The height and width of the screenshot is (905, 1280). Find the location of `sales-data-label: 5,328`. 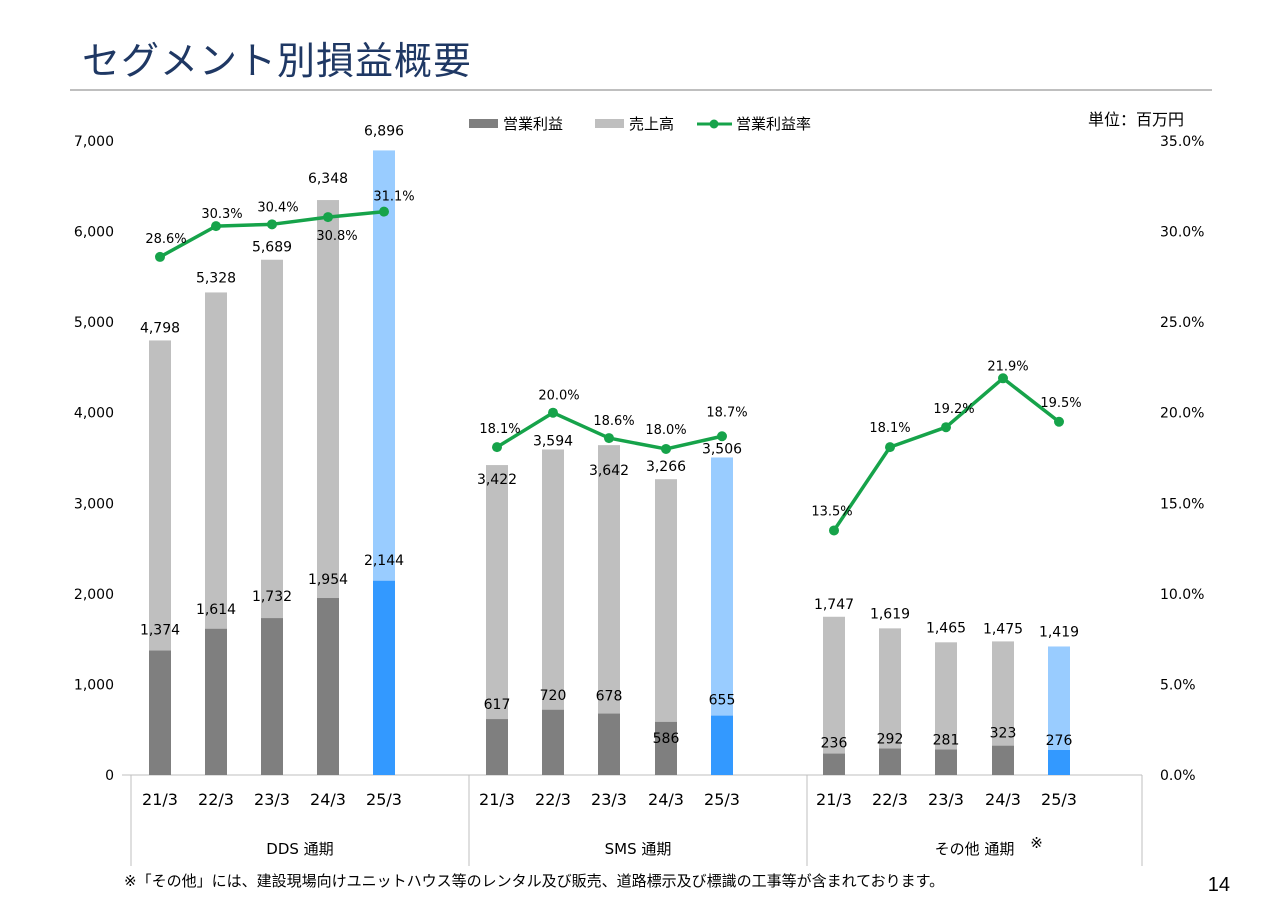

sales-data-label: 5,328 is located at coordinates (216, 278).